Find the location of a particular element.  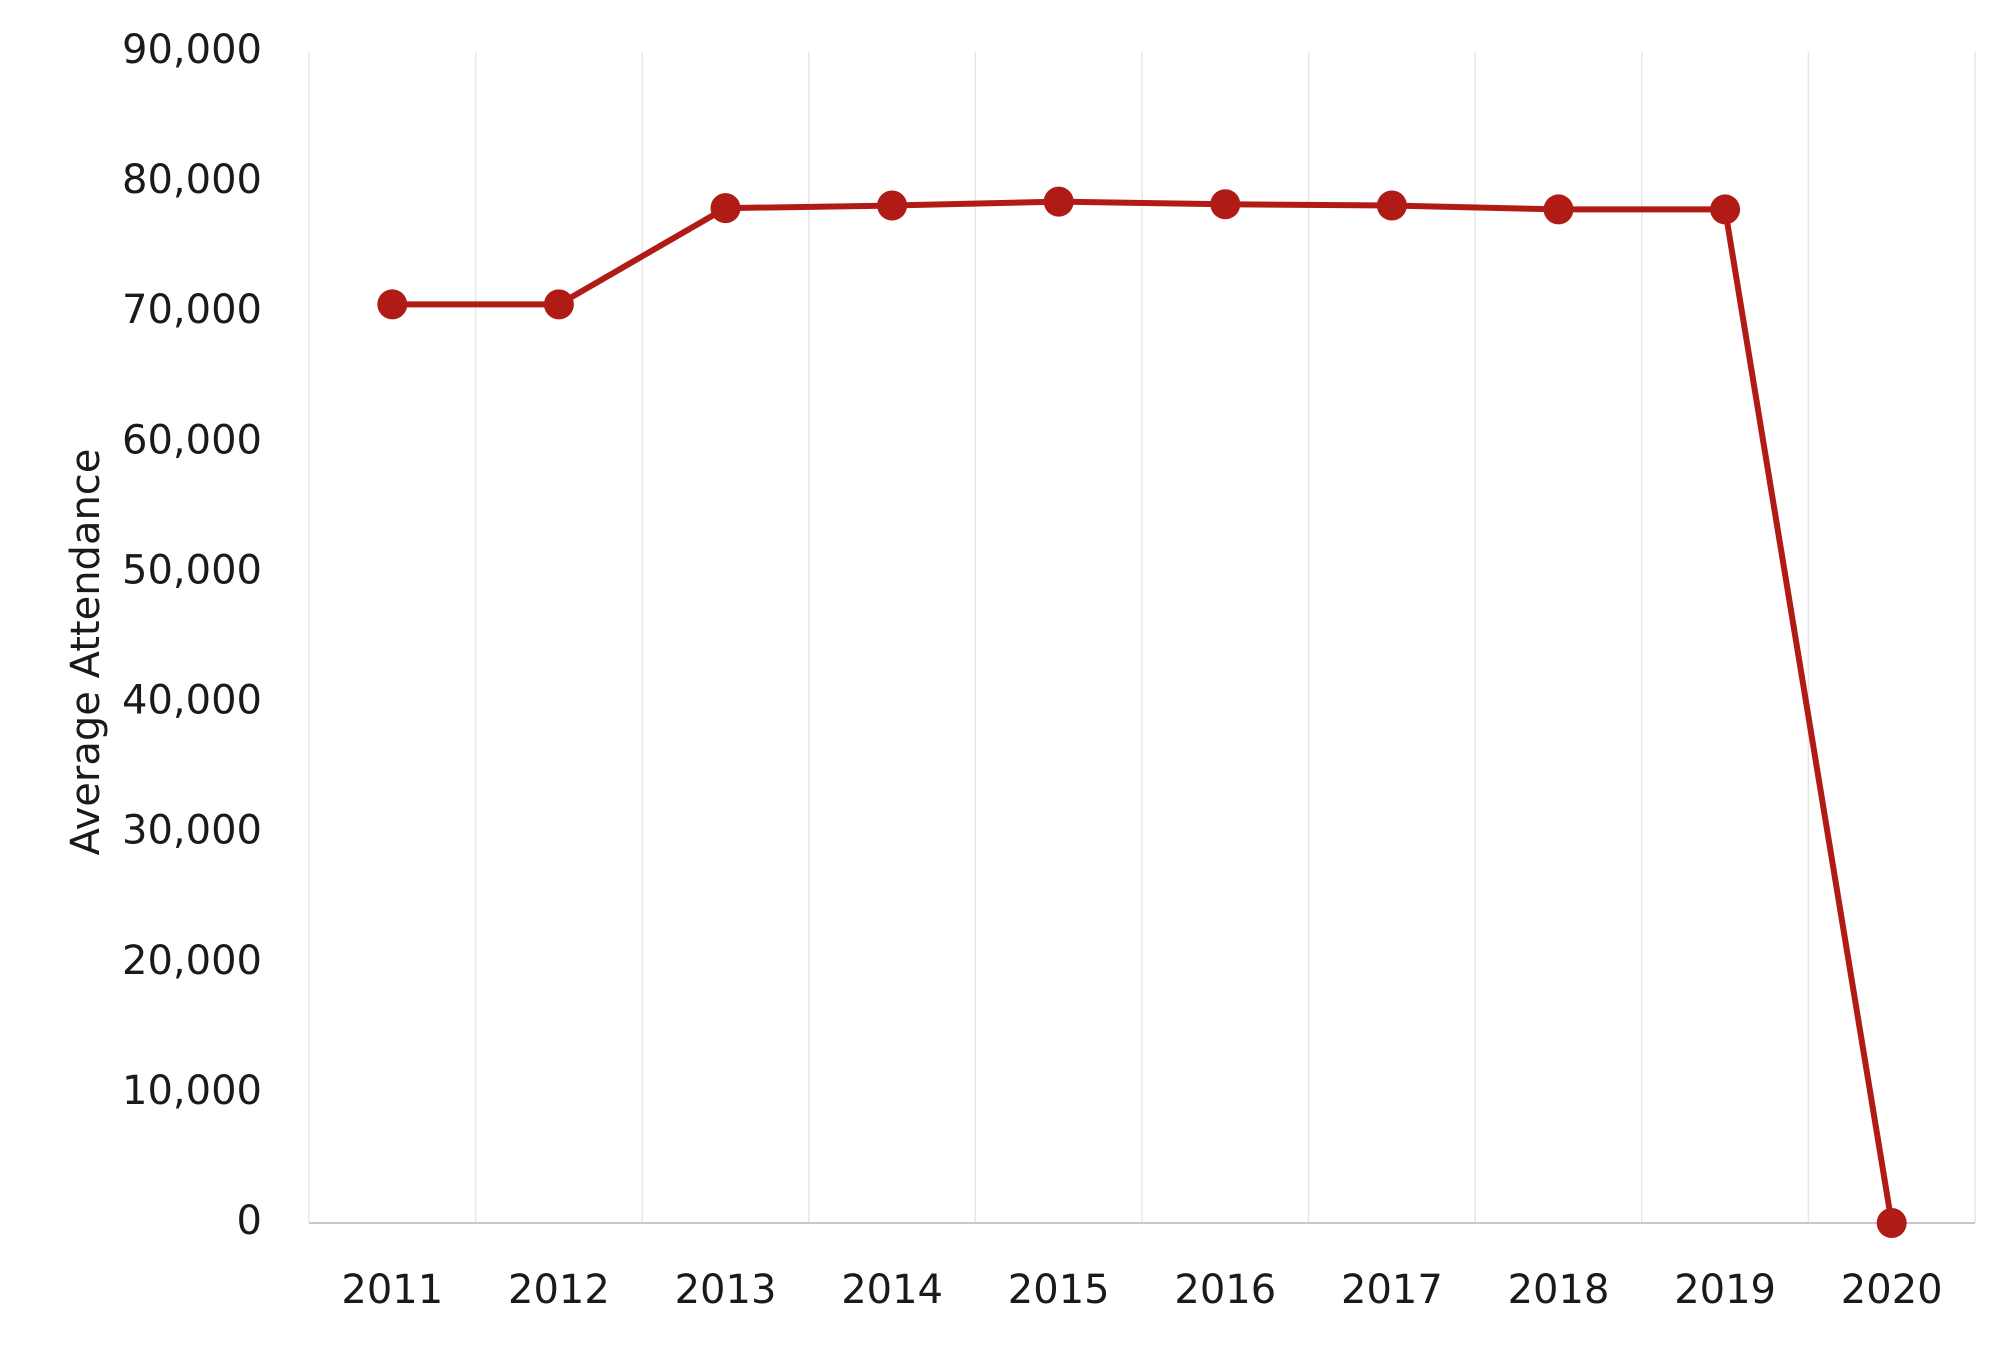

y-tick-label: 0 is located at coordinates (249, 1221).